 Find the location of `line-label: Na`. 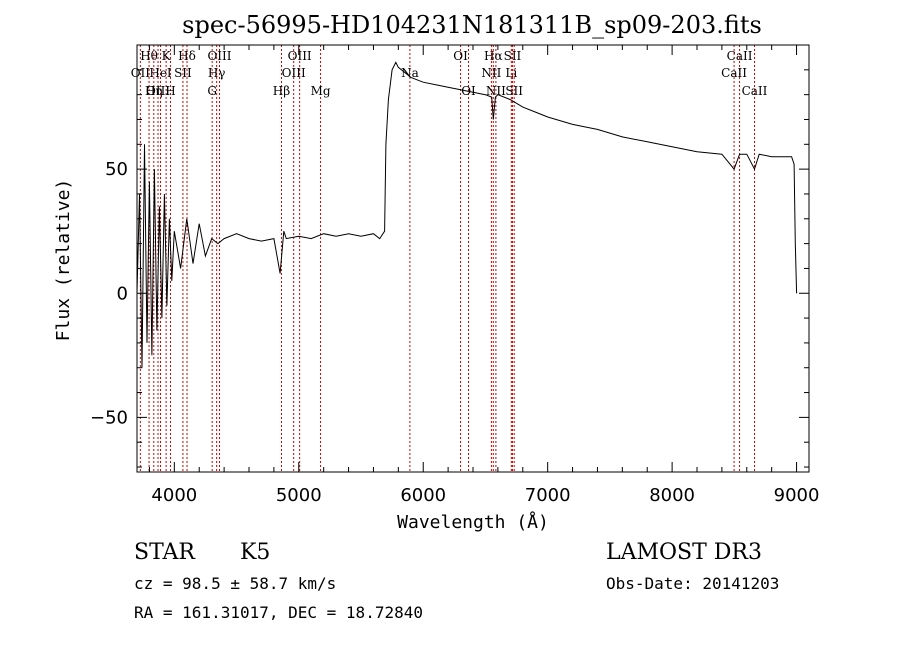

line-label: Na is located at coordinates (410, 73).